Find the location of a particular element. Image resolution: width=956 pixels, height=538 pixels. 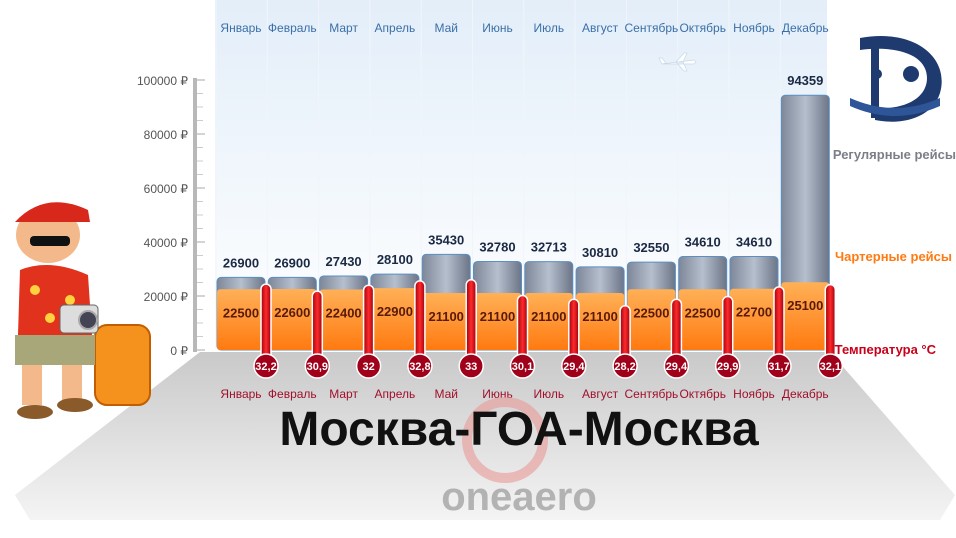

month-label-top: Февраль is located at coordinates (292, 28).